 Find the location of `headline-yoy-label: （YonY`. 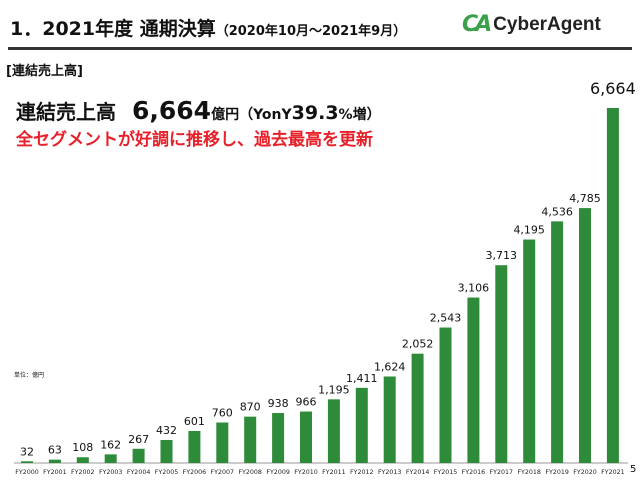

headline-yoy-label: （YonY is located at coordinates (265, 115).